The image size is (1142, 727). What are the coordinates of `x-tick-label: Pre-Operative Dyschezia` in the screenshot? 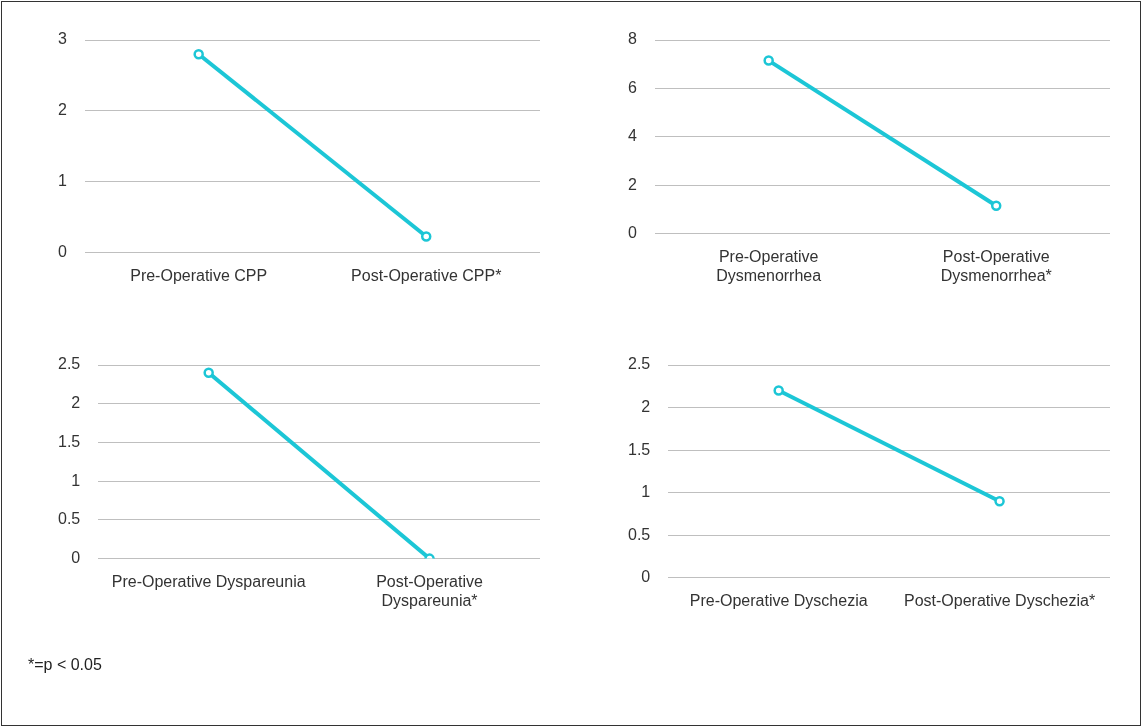 It's located at (778, 600).